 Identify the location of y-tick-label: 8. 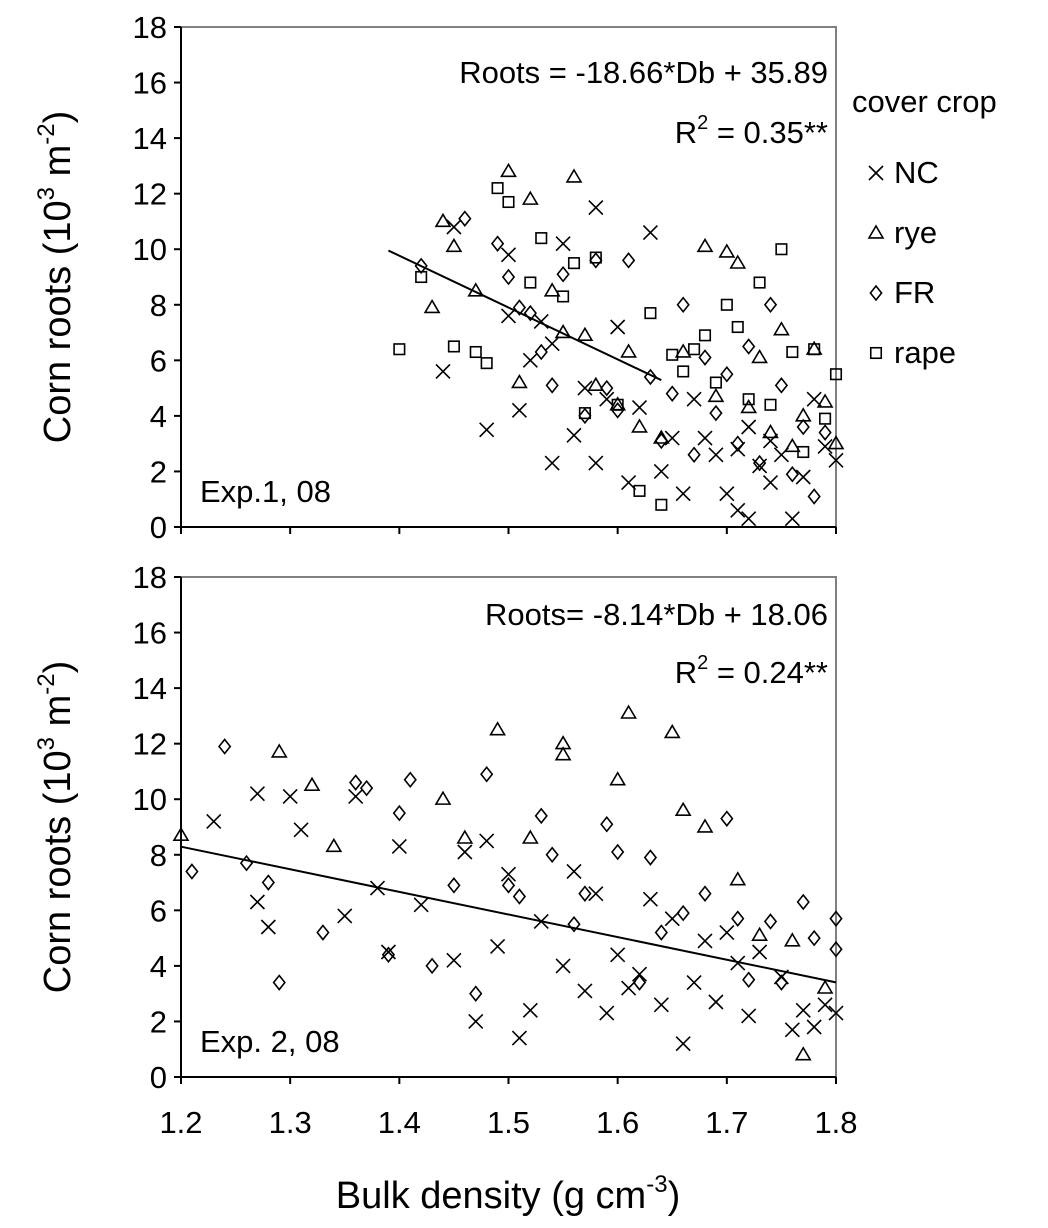
(158, 855).